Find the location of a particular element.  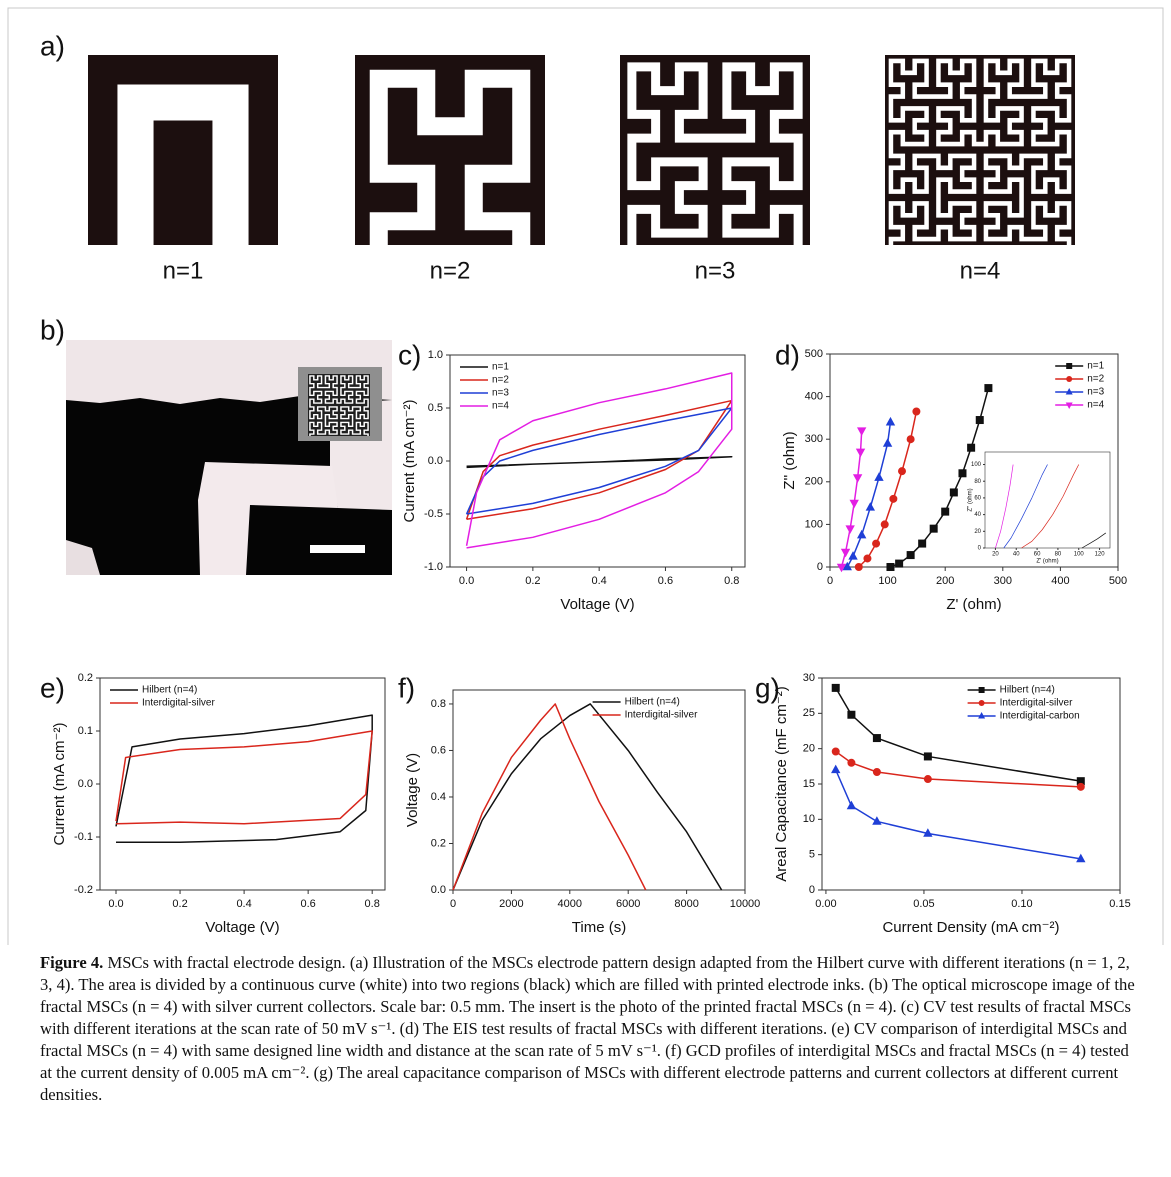

x-tick-label: 120 is located at coordinates (1100, 555).